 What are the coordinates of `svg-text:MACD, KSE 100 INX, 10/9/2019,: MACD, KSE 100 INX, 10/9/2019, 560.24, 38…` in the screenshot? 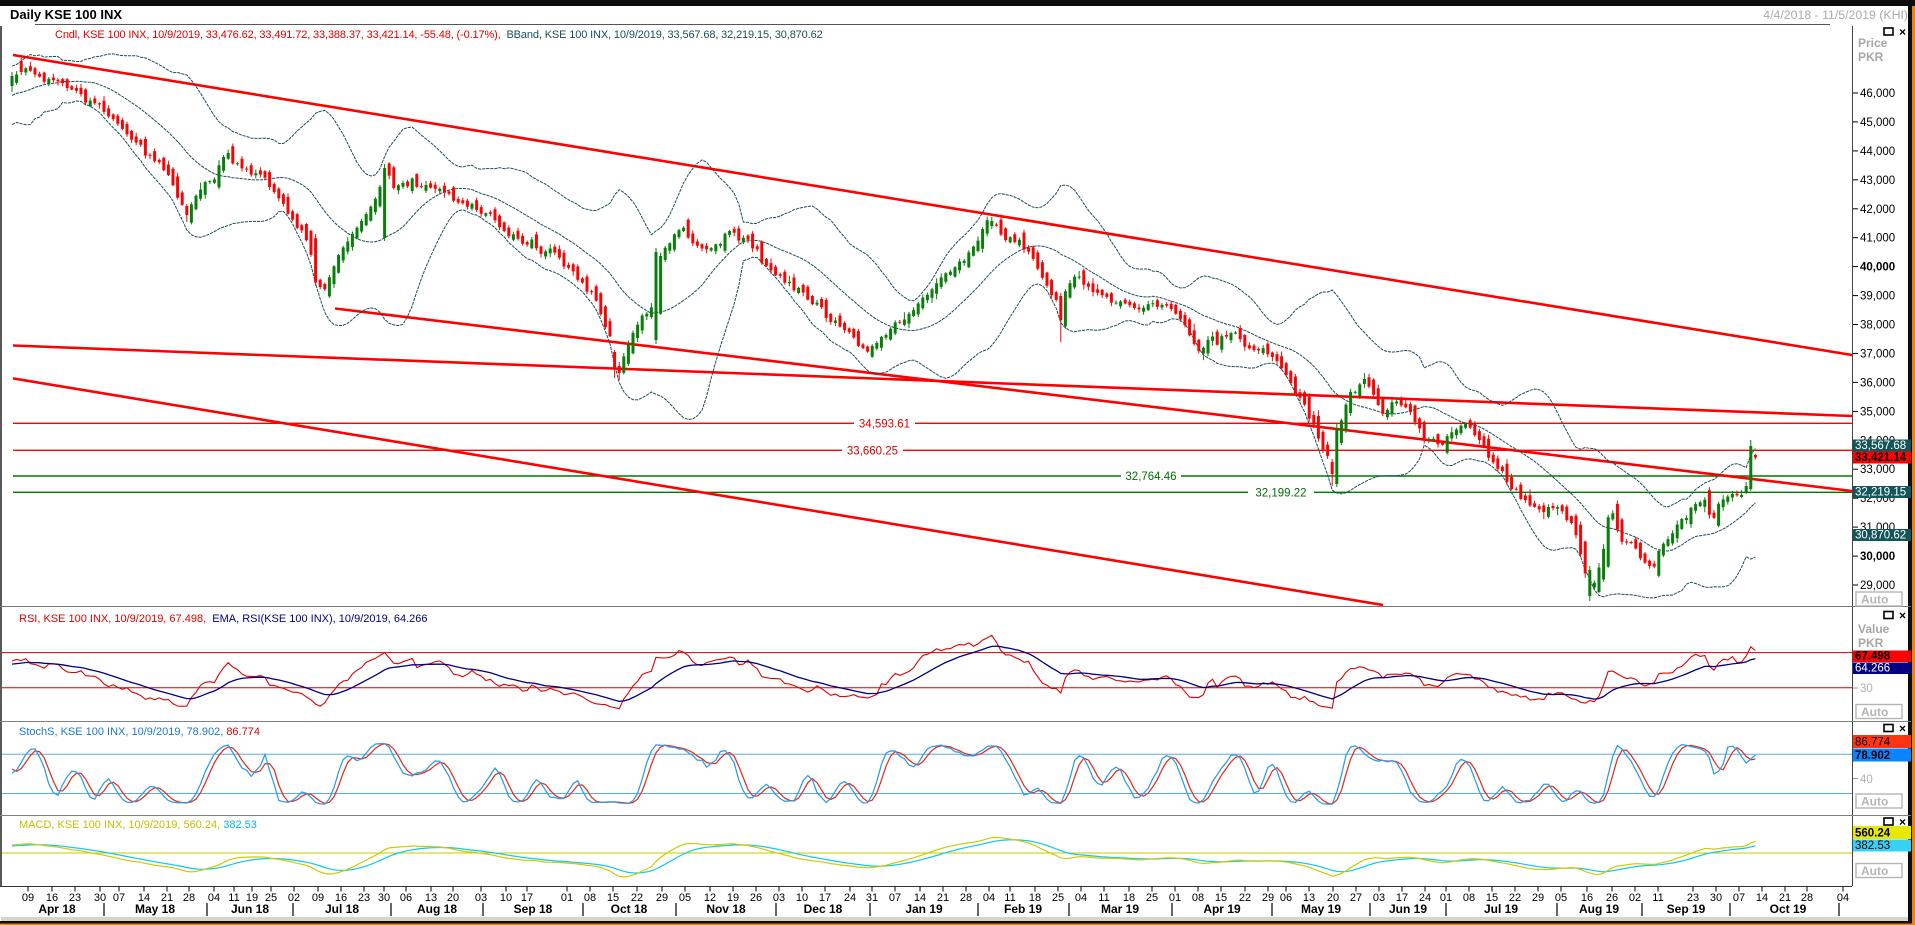 It's located at (138, 825).